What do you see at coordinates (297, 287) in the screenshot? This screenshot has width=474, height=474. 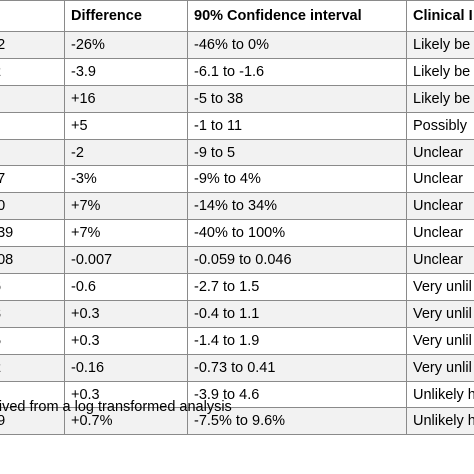 I see `table-cell: -2.7 to 1.5` at bounding box center [297, 287].